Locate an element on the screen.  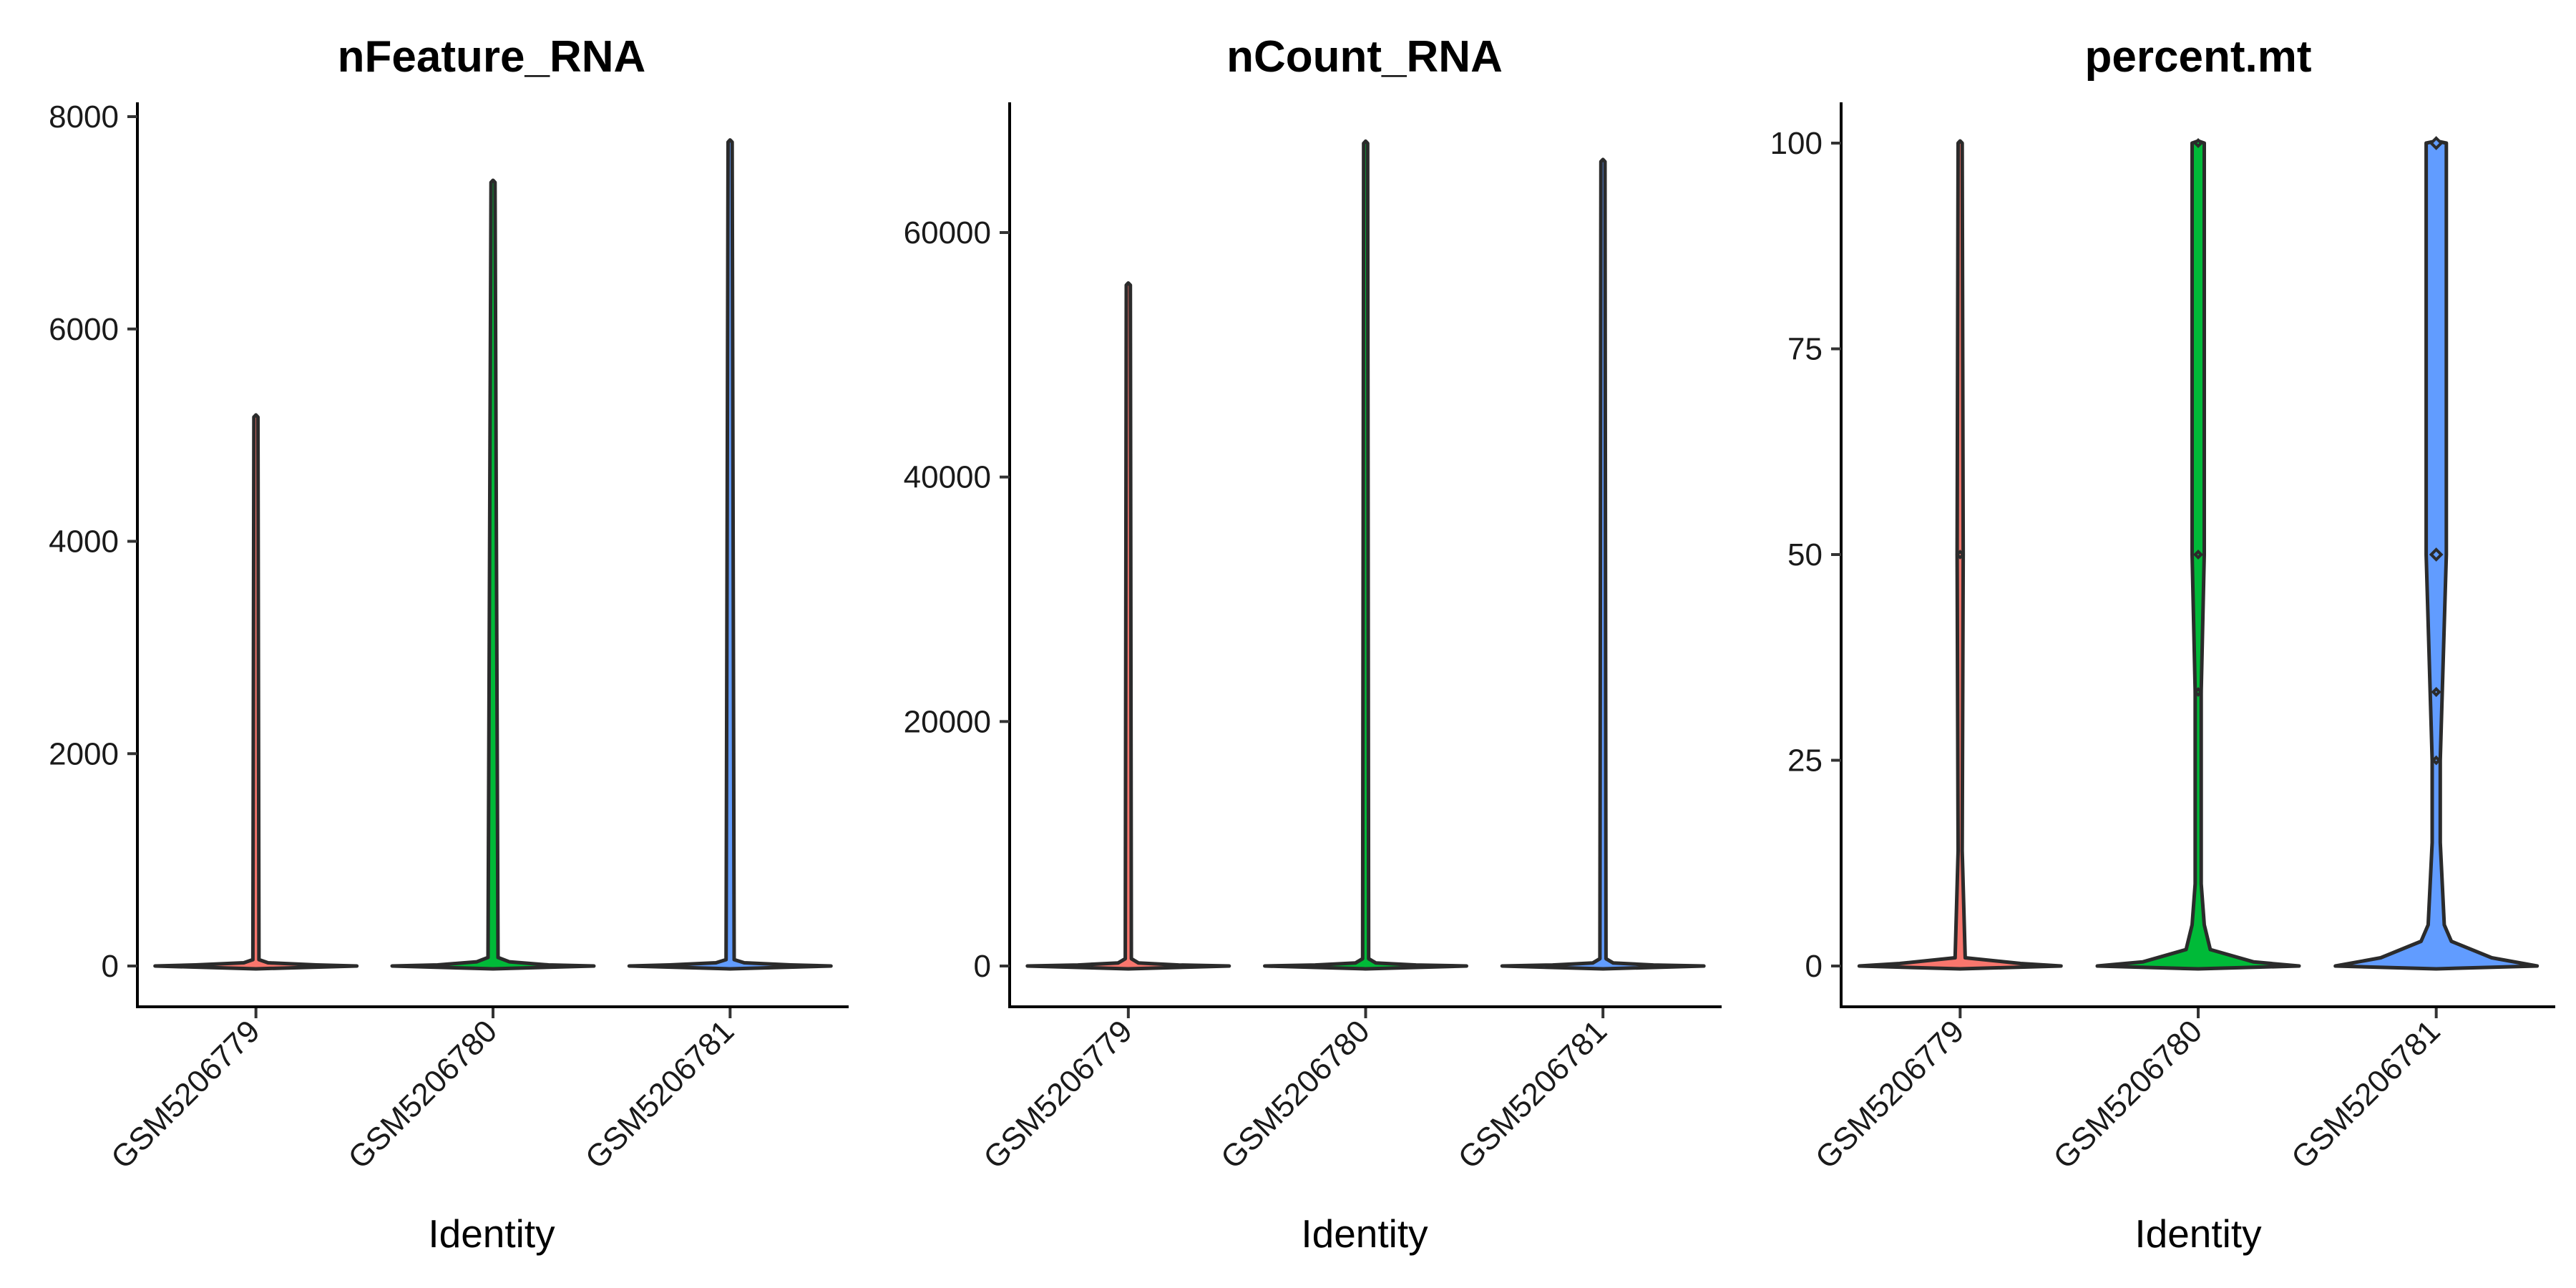
y-tick-label: 40000 is located at coordinates (947, 478).